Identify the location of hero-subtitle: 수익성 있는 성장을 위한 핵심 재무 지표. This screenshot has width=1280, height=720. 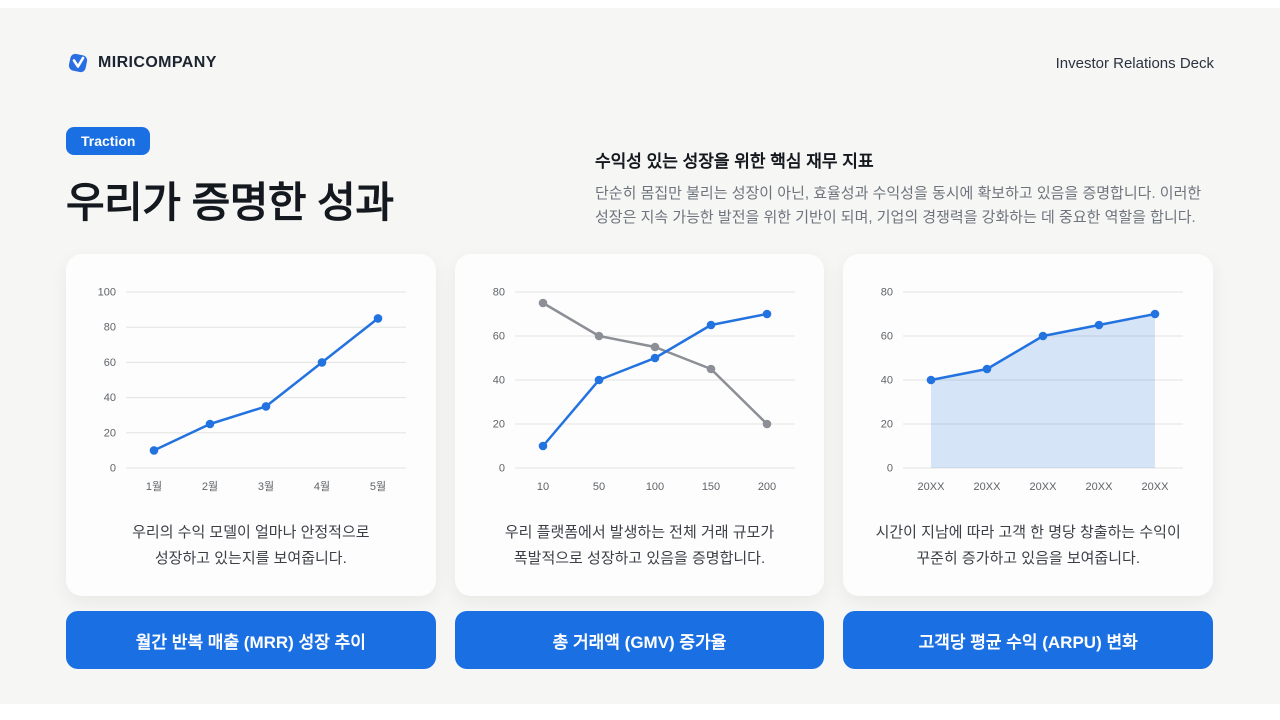
(734, 161).